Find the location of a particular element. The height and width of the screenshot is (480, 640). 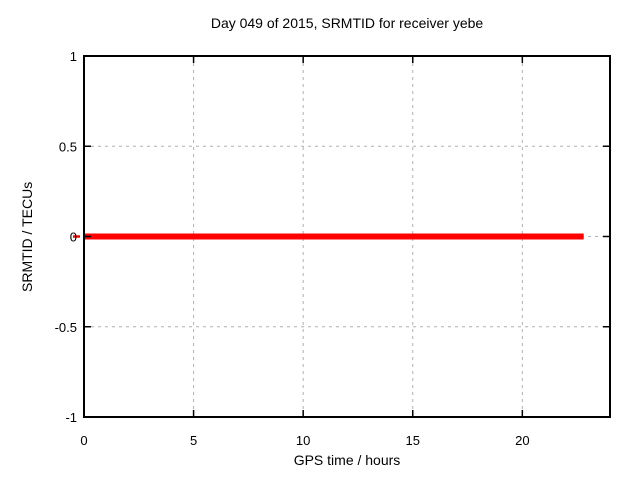

x-tick-label: 20 is located at coordinates (522, 440).